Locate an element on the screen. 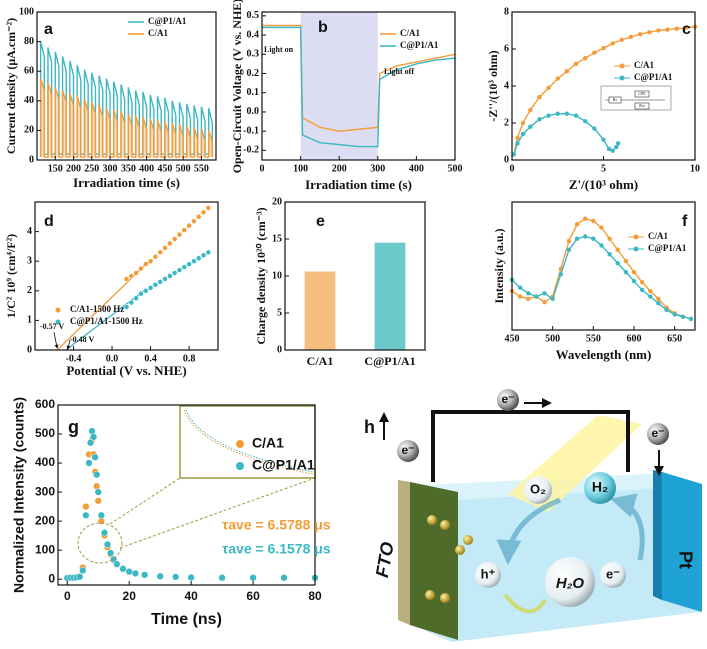 Image resolution: width=707 pixels, height=649 pixels. inset-curve is located at coordinates (248, 442).